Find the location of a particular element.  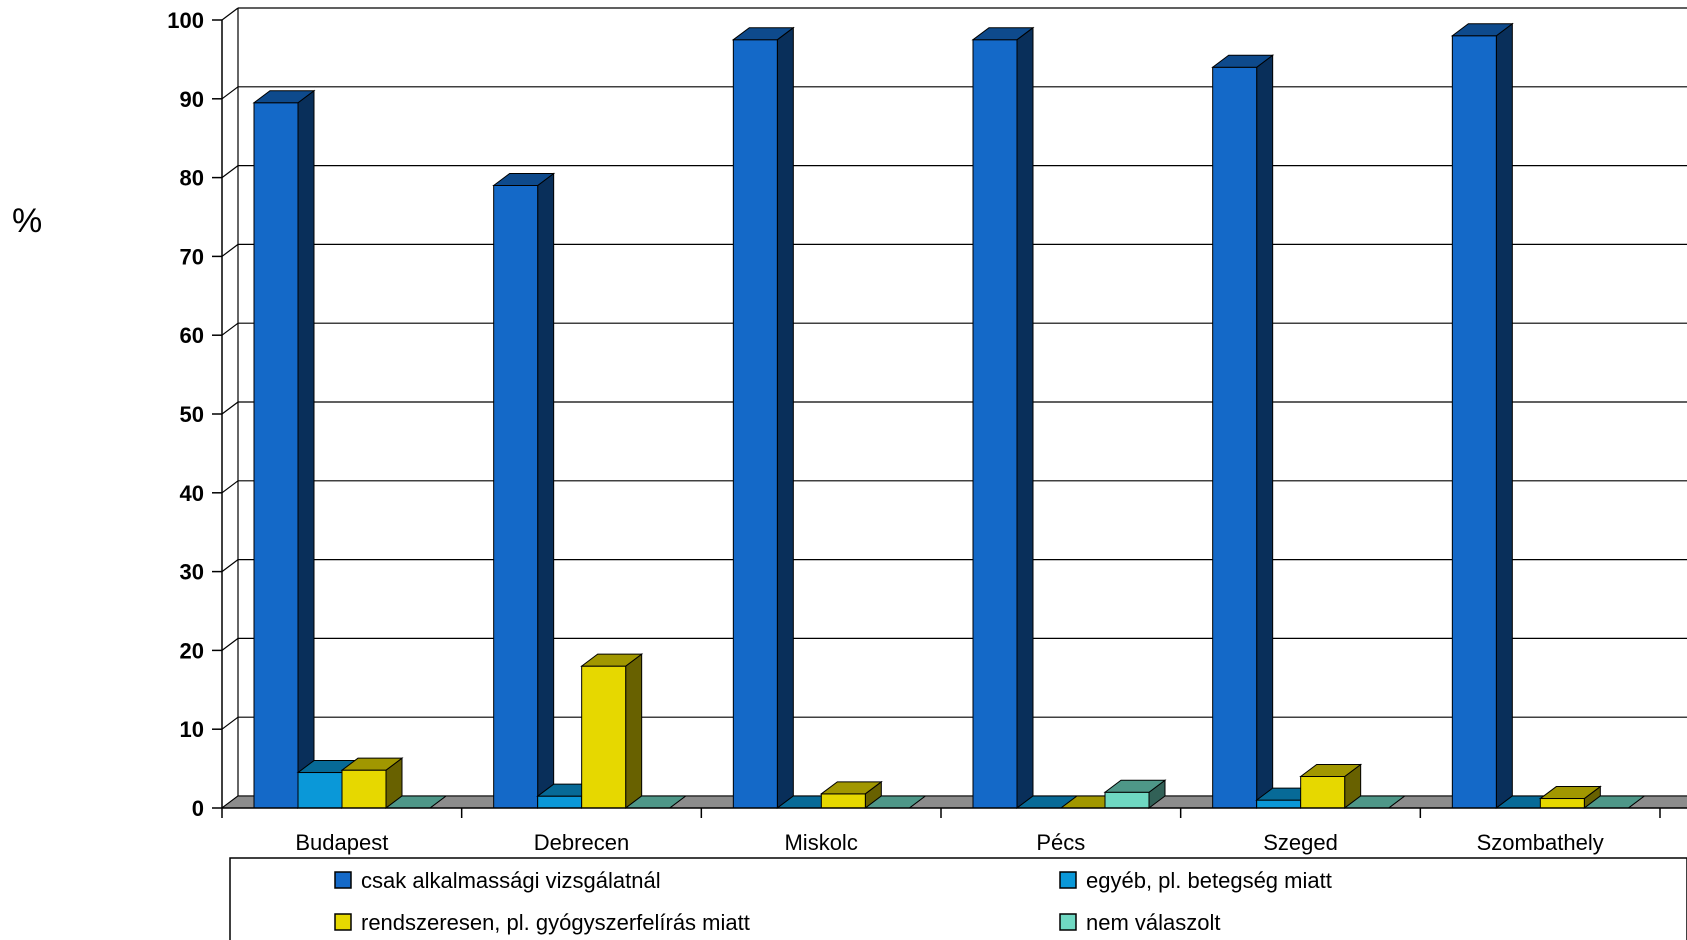

x-category-label: Szombathely is located at coordinates (1540, 842).